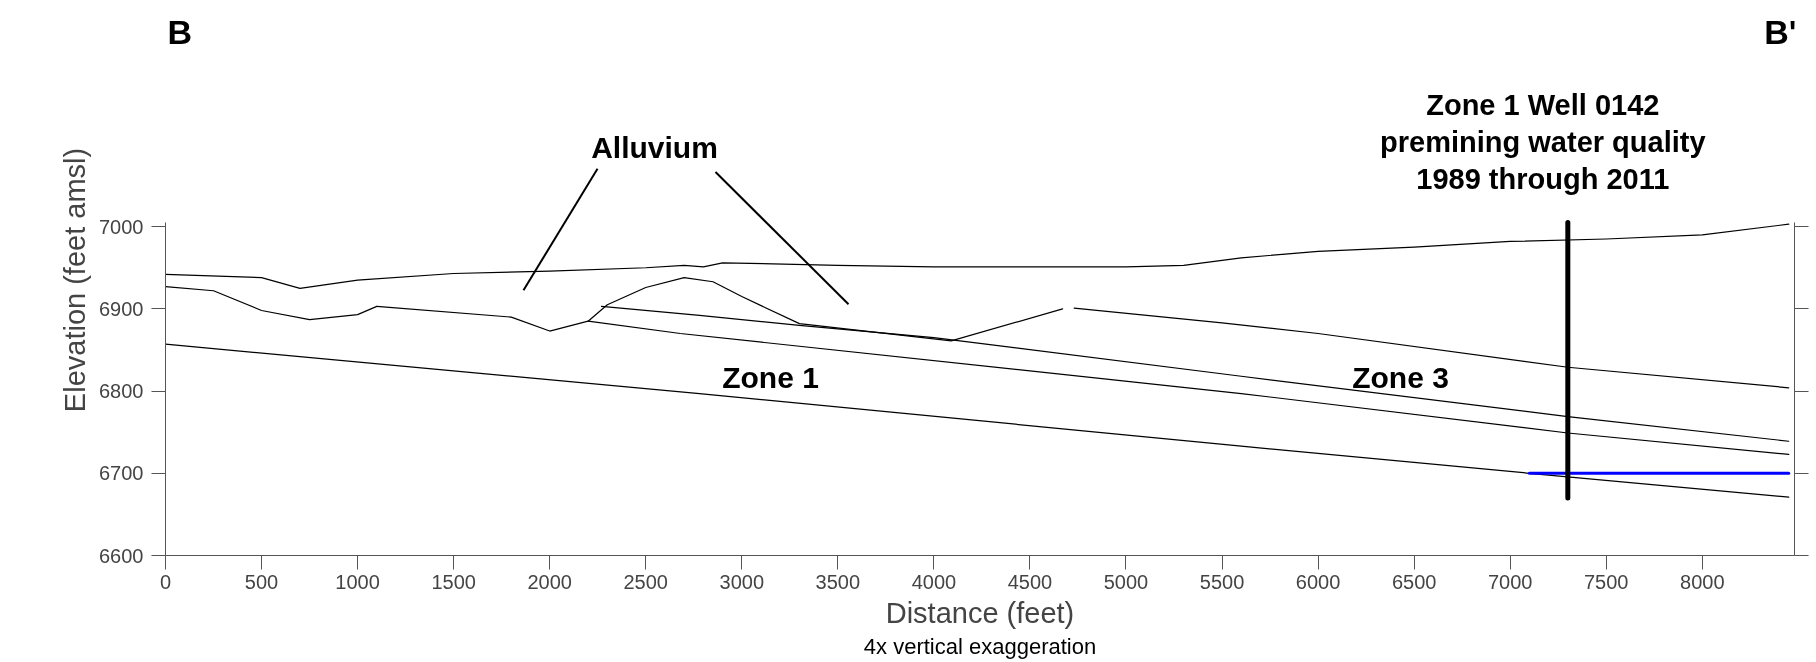 The height and width of the screenshot is (662, 1816). I want to click on y-tick-label: 6800, so click(121, 391).